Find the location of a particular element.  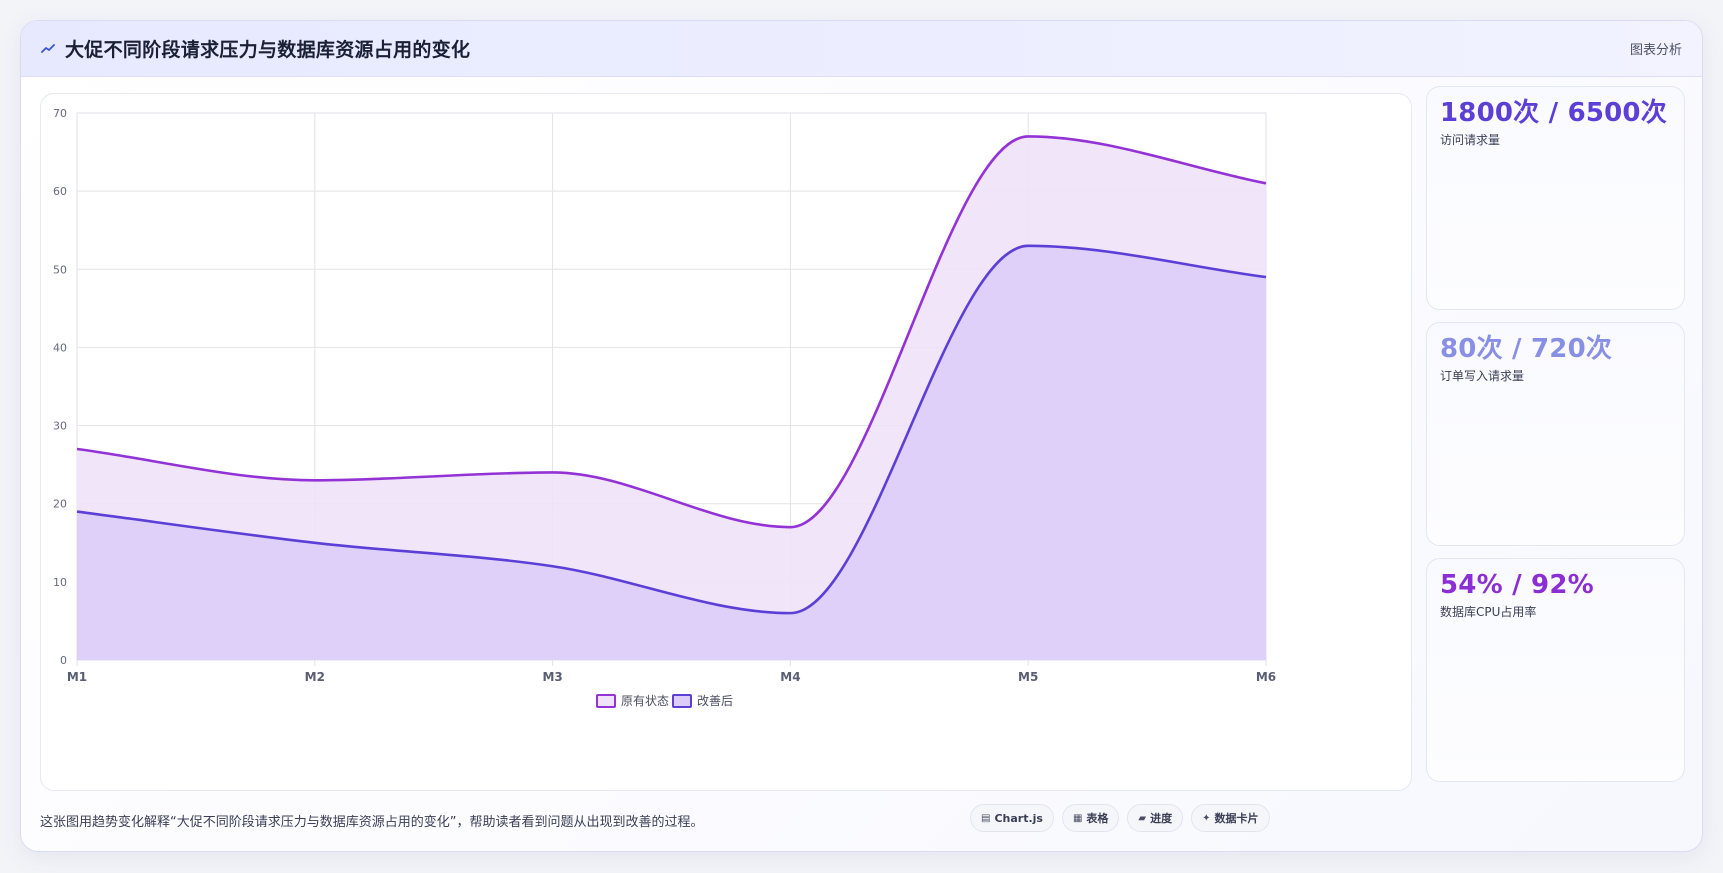

chip-table: ▦ 表格 is located at coordinates (1090, 818).